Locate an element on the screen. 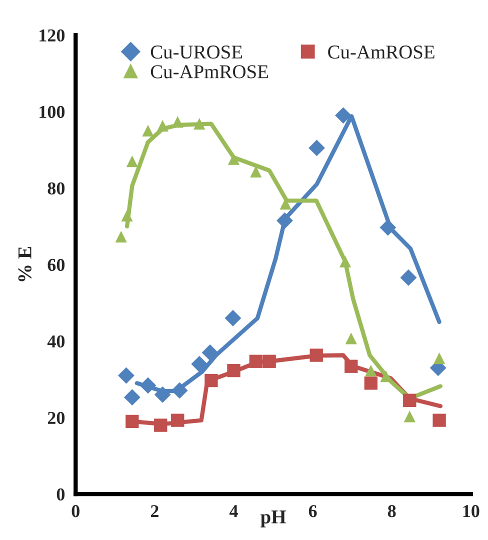 This screenshot has height=540, width=488. y-tick-label: 120 is located at coordinates (52, 35).